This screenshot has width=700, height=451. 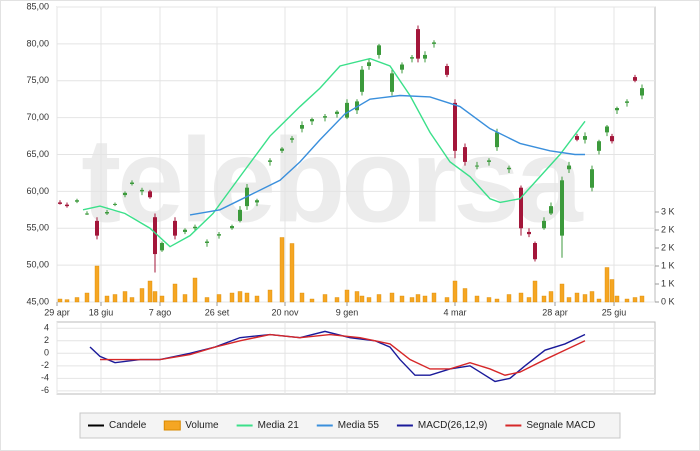 I want to click on x-tick-label: 25 giu, so click(x=614, y=312).